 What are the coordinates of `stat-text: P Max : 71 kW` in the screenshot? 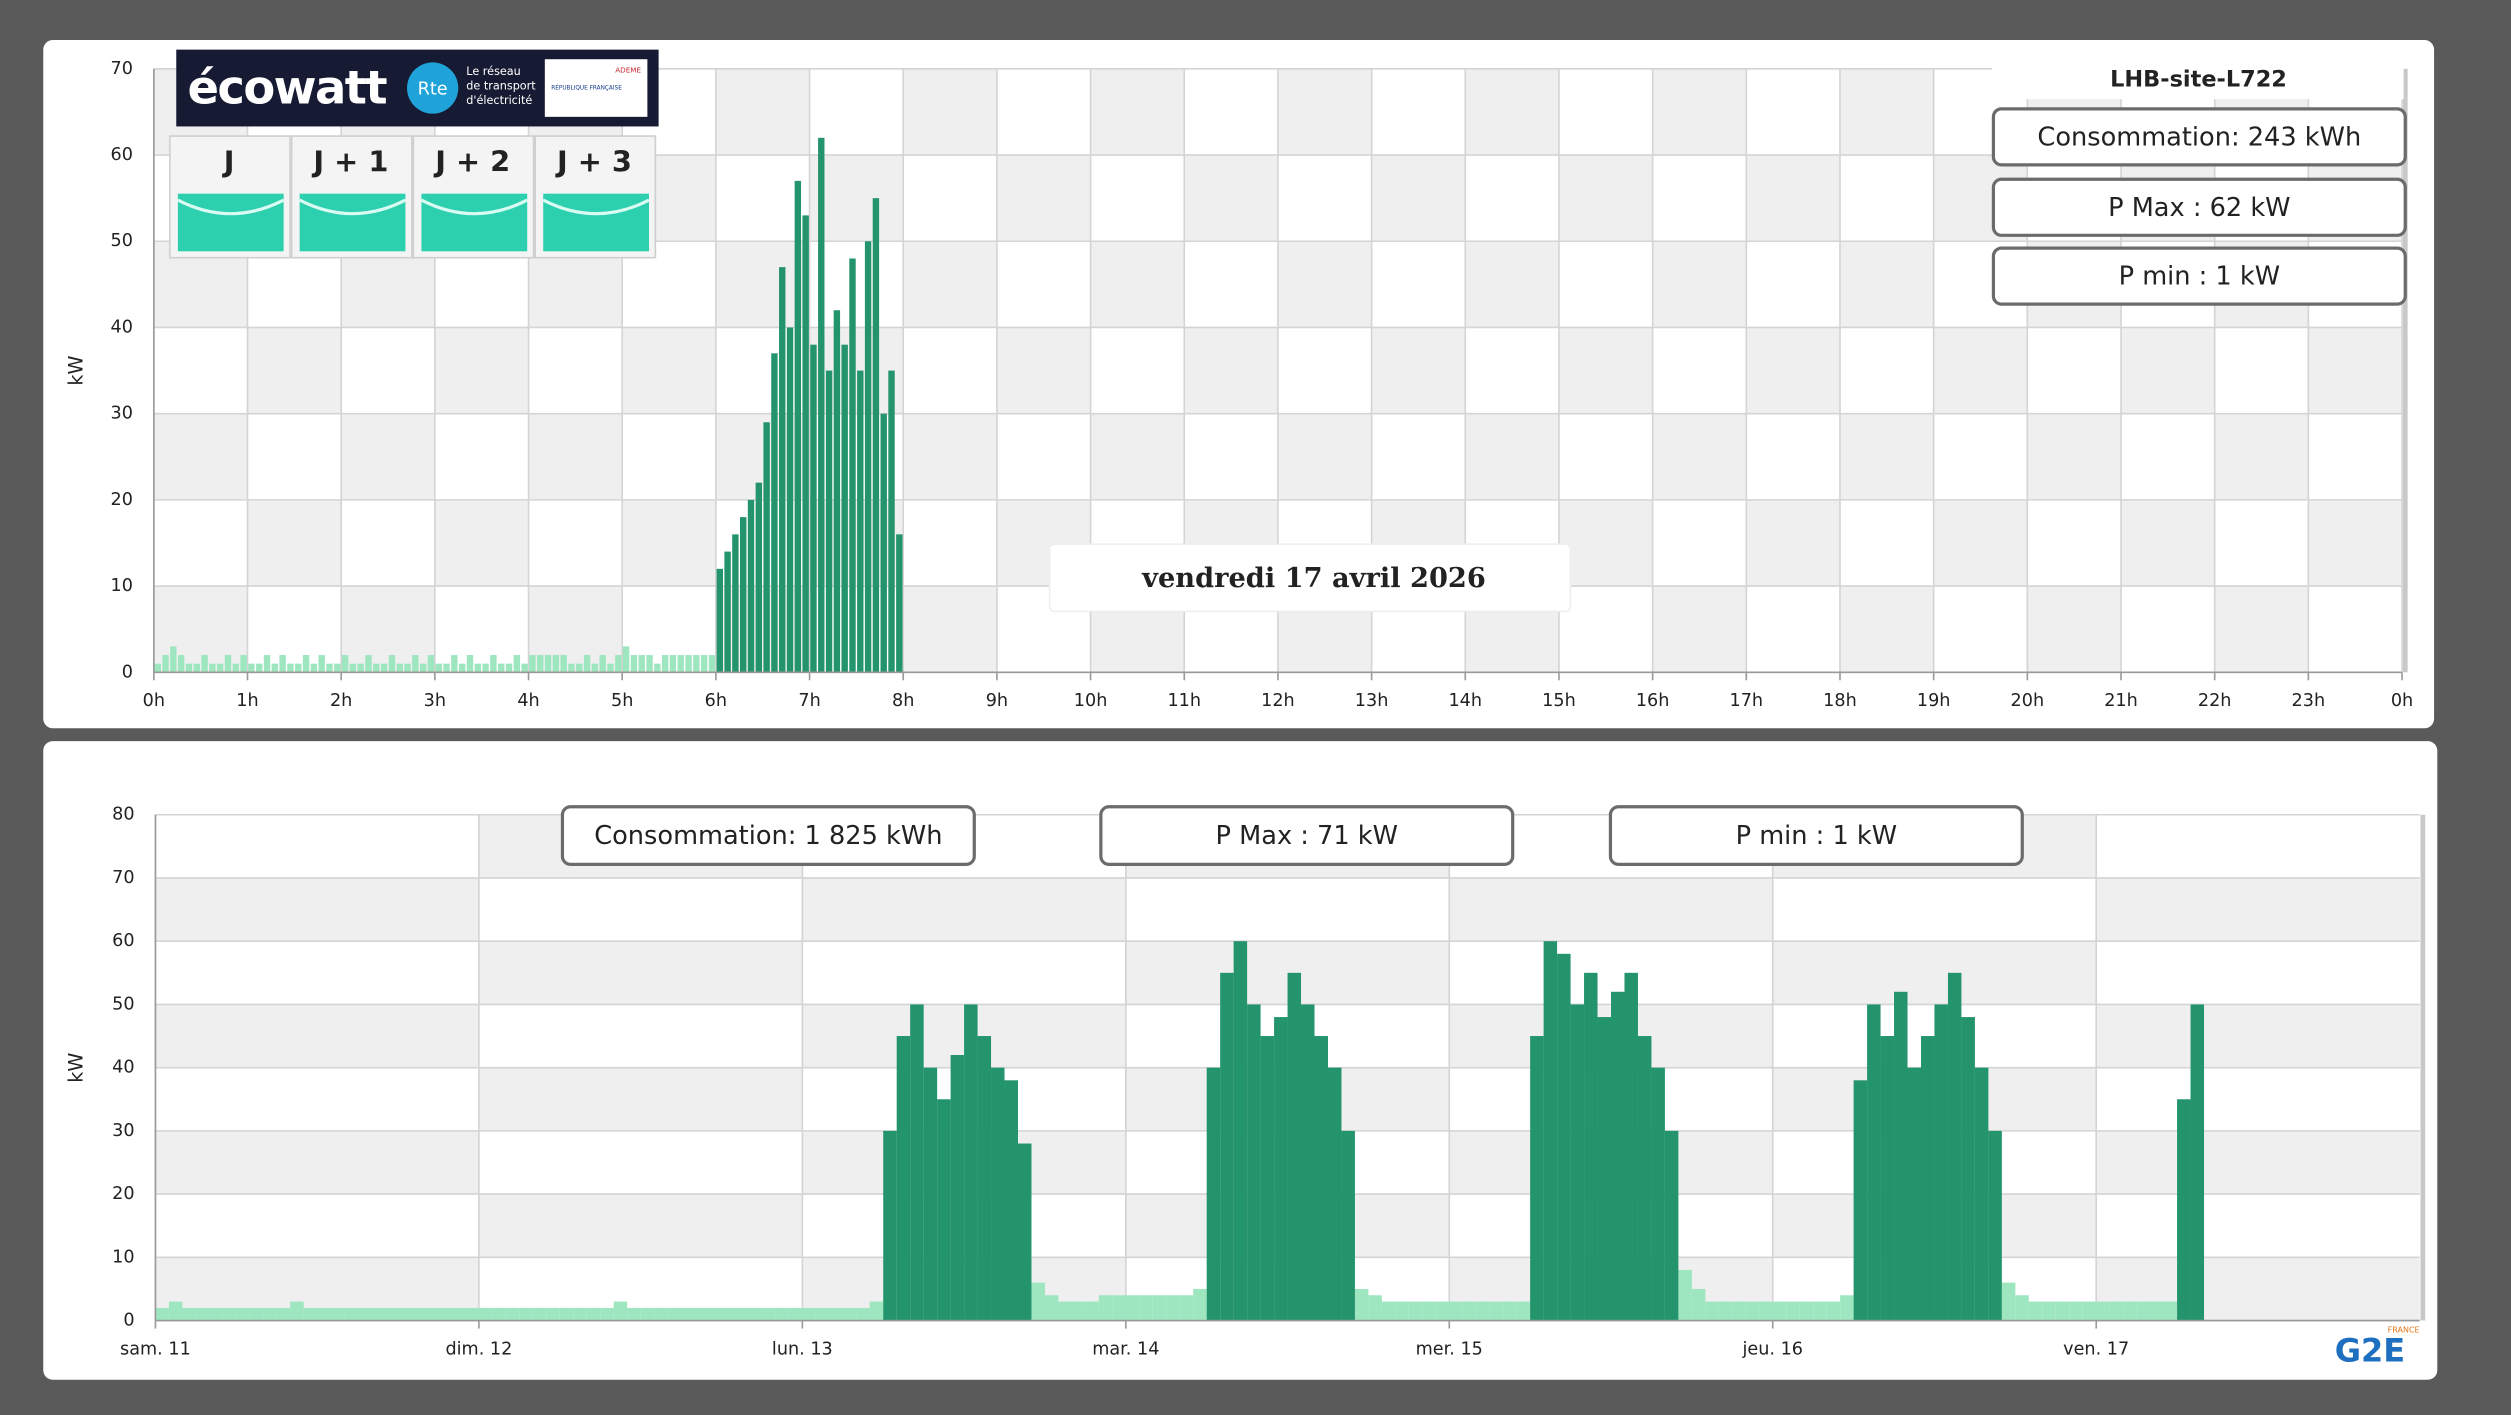 It's located at (1307, 836).